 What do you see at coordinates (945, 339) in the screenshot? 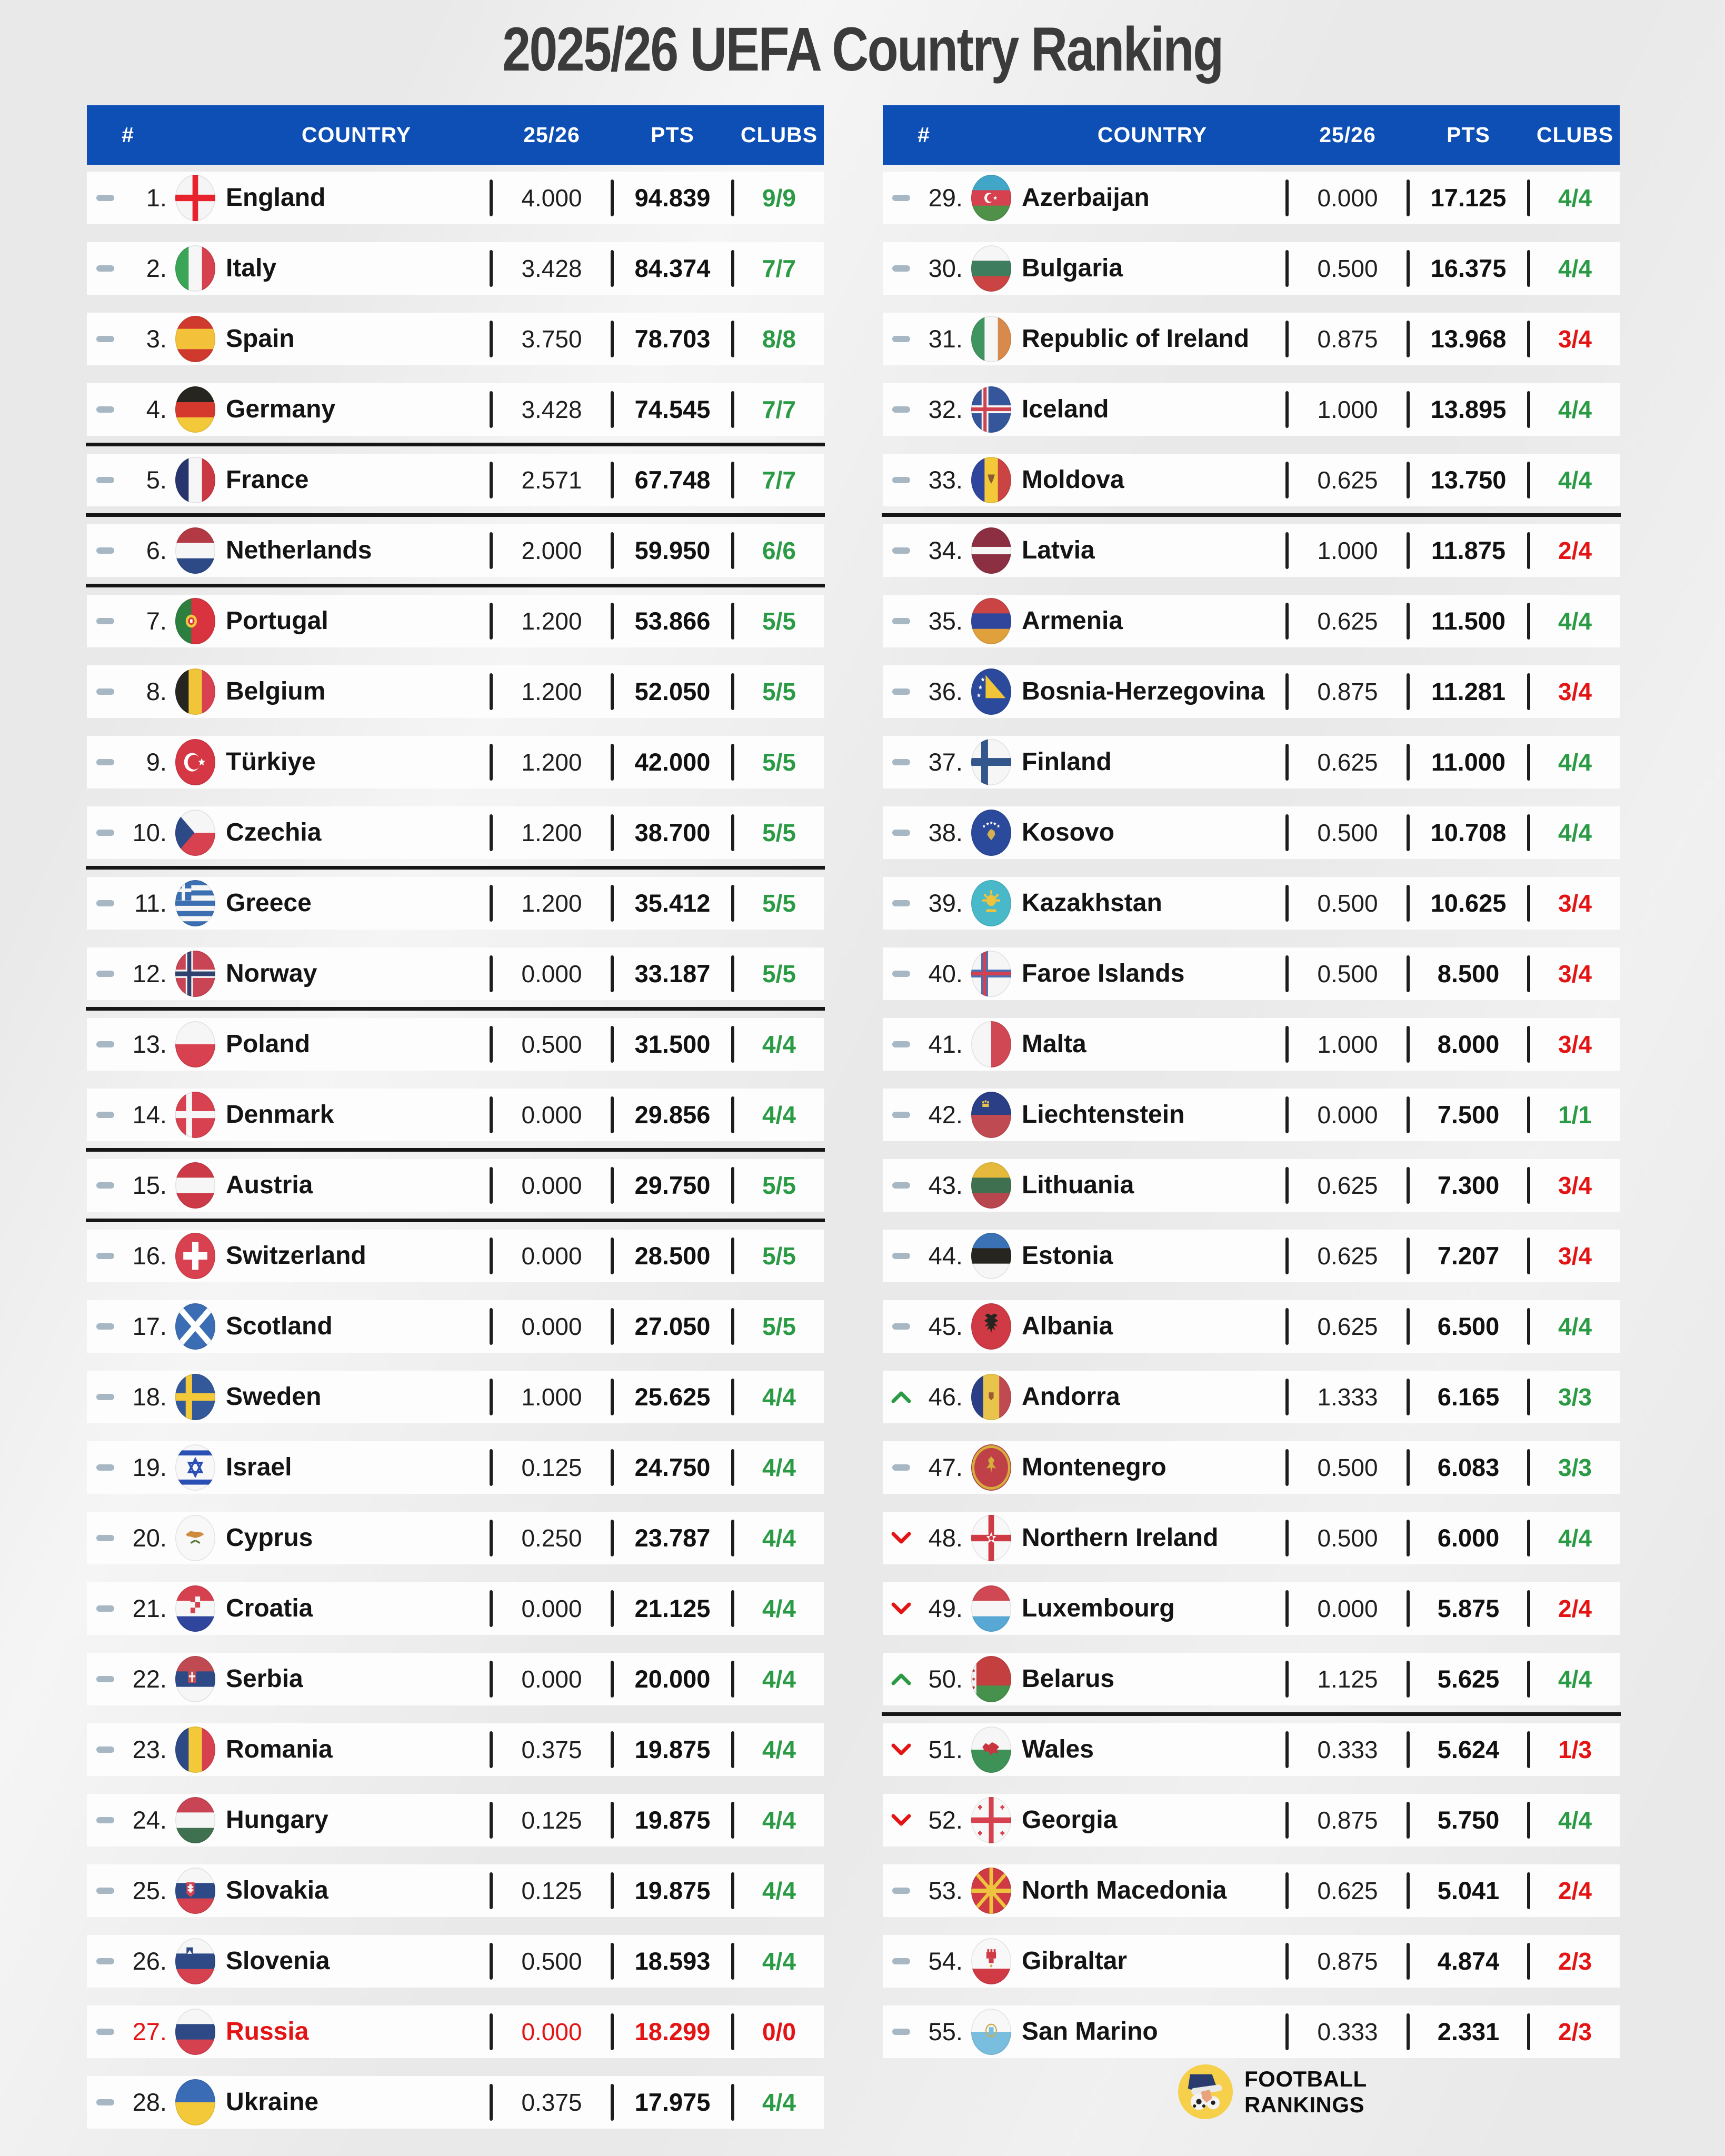
I see `rank-number: 31.` at bounding box center [945, 339].